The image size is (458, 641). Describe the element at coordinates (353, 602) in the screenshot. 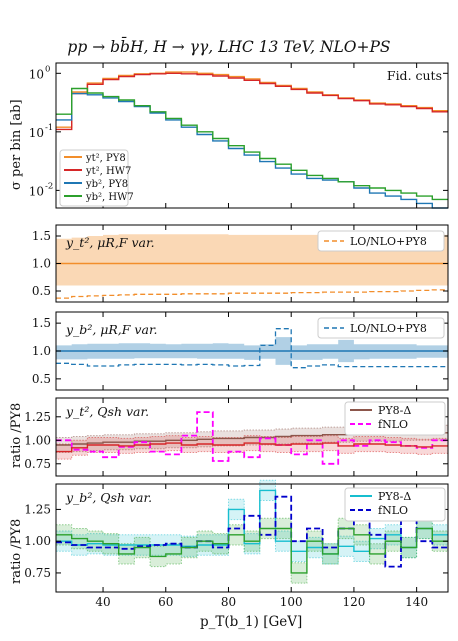

I see `x-tick-label: 120` at that location.